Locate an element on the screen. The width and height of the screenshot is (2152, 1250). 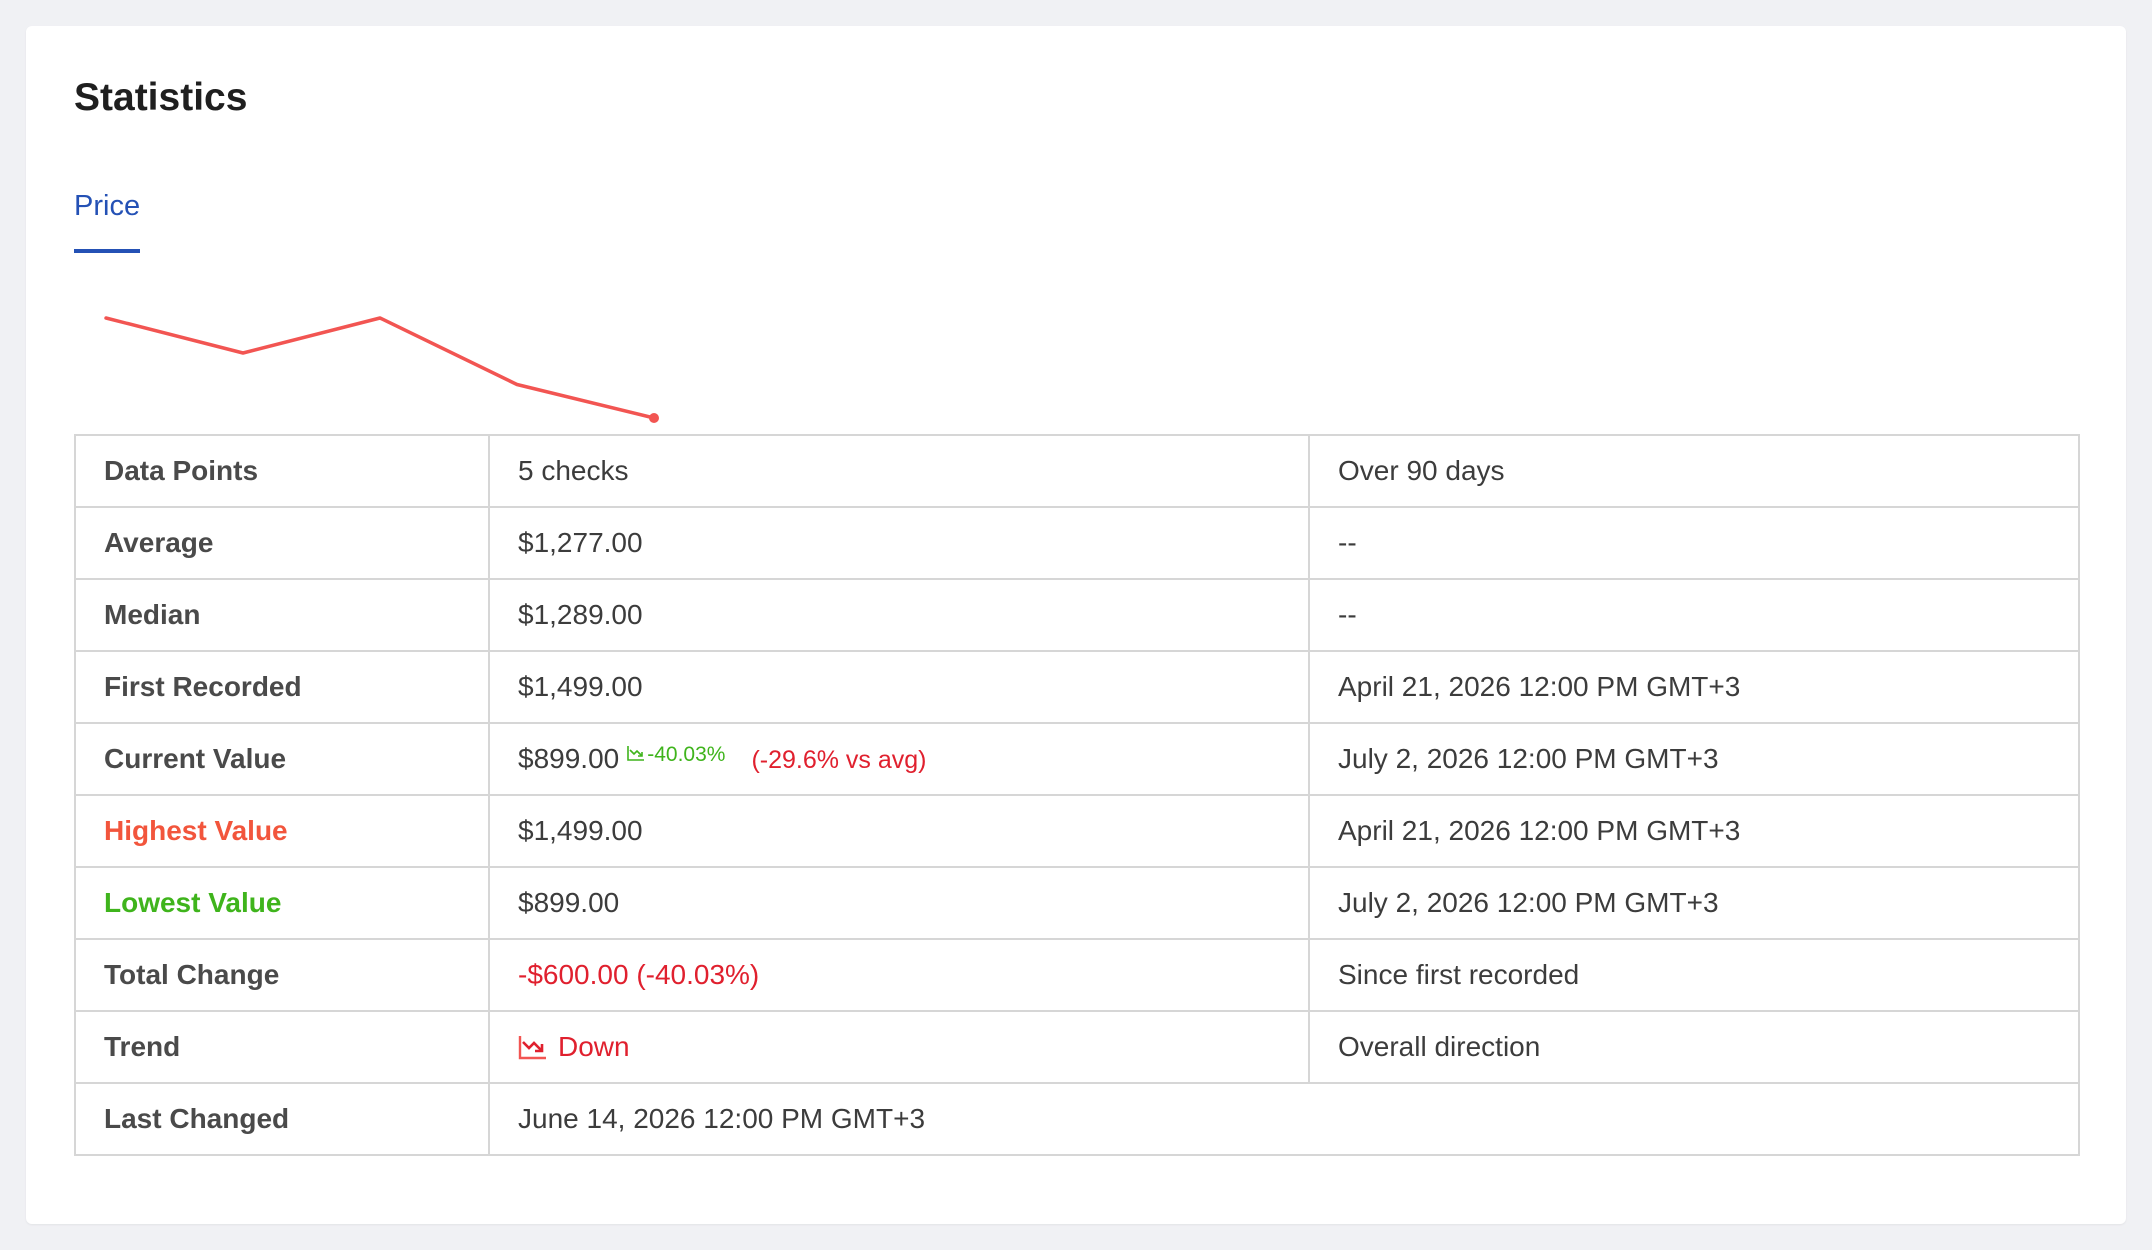
row-value: June 14, 2026 12:00 PM GMT+3 is located at coordinates (1284, 1119).